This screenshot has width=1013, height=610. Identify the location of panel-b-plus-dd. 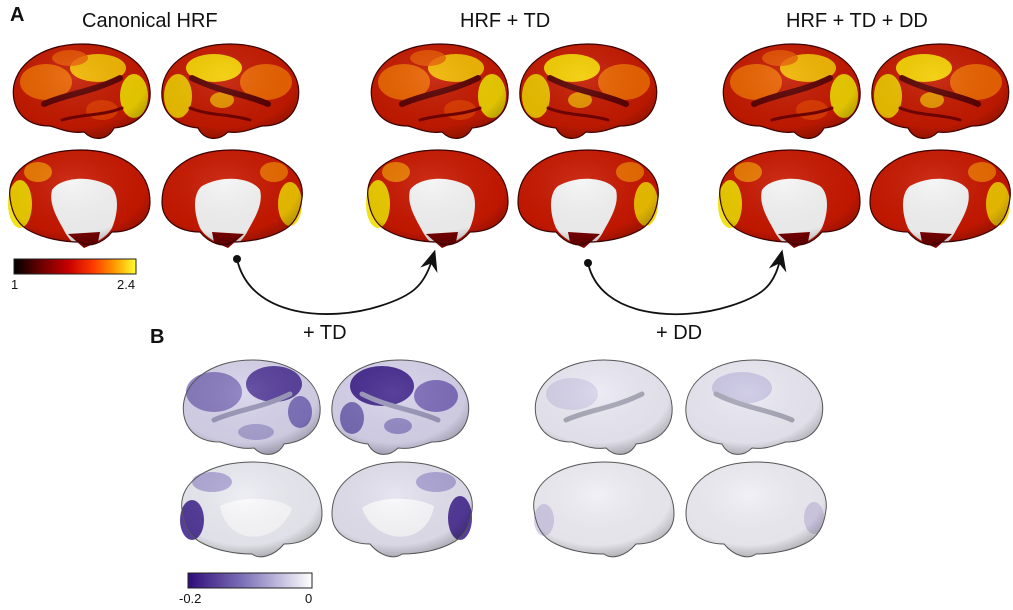
(680, 458).